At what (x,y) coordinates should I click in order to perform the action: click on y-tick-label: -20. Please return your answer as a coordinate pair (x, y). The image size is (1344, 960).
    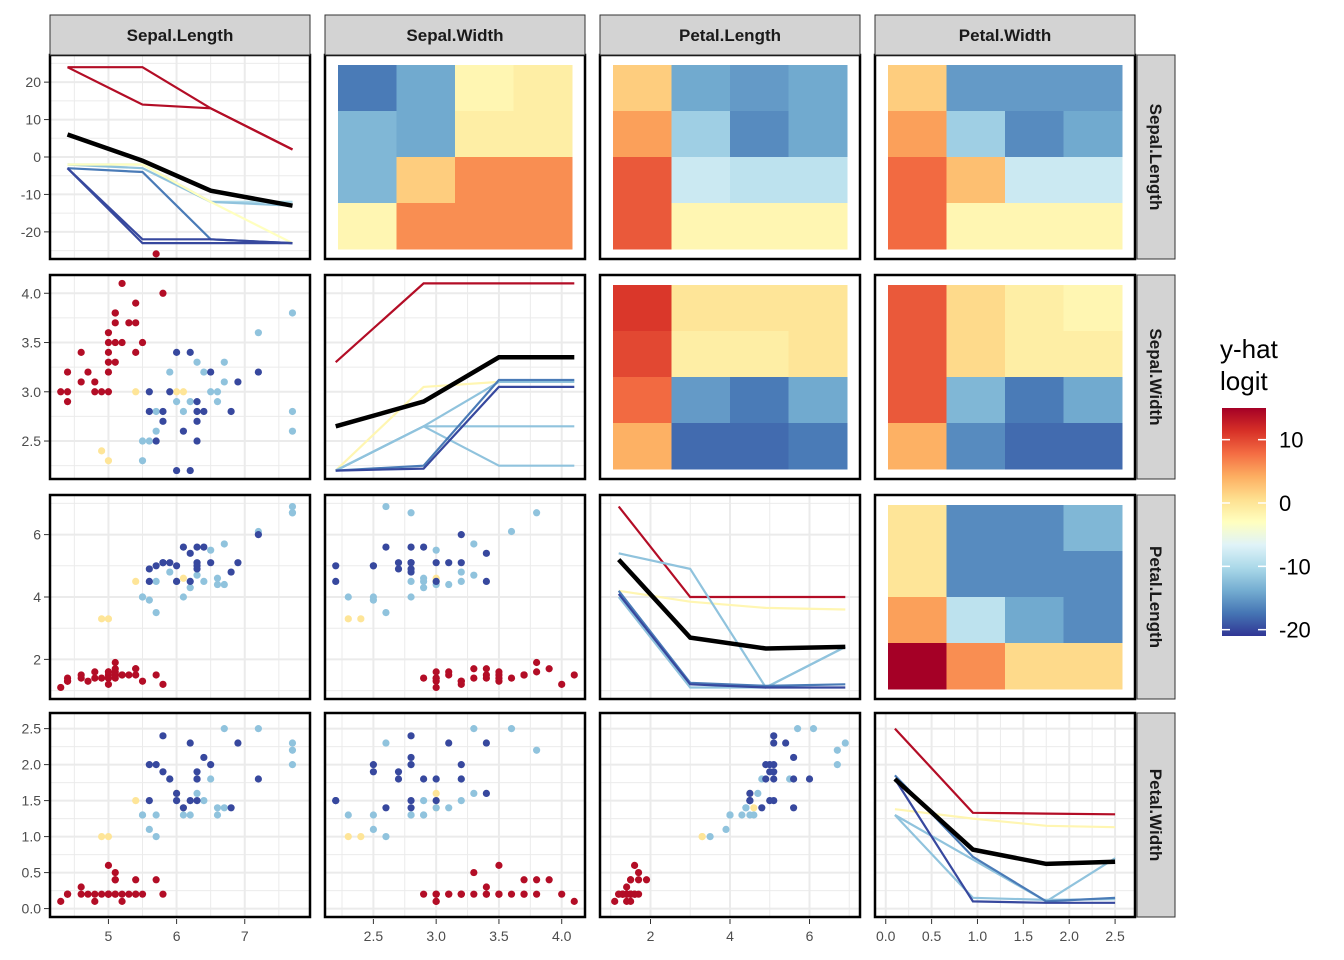
    Looking at the image, I should click on (31, 232).